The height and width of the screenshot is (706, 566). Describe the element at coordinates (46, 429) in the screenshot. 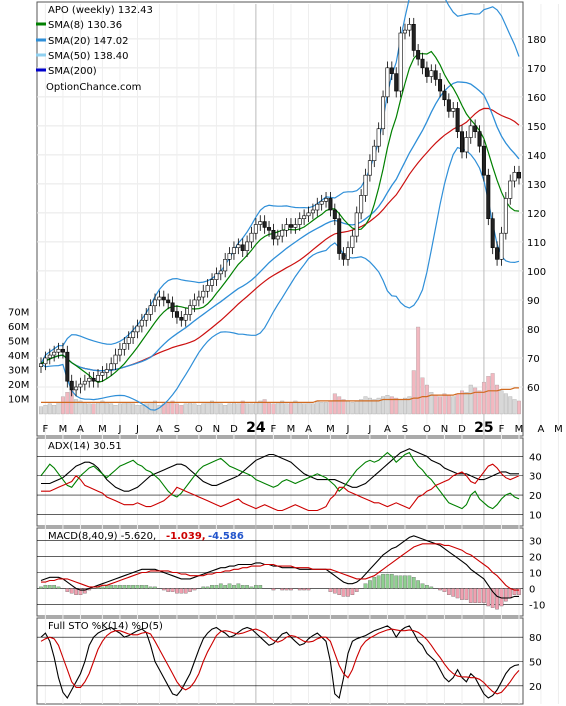

I see `x-tick-label: F` at that location.